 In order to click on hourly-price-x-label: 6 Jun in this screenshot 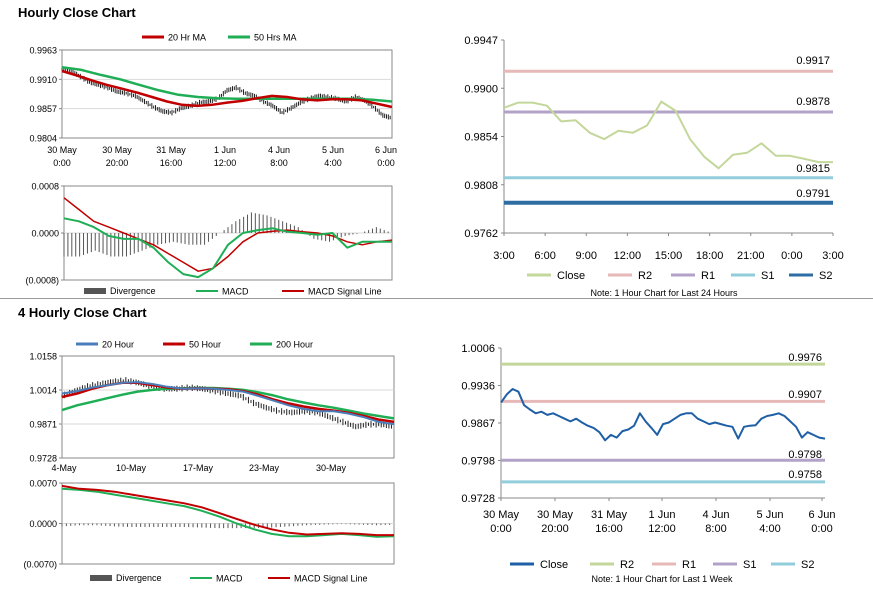, I will do `click(386, 150)`.